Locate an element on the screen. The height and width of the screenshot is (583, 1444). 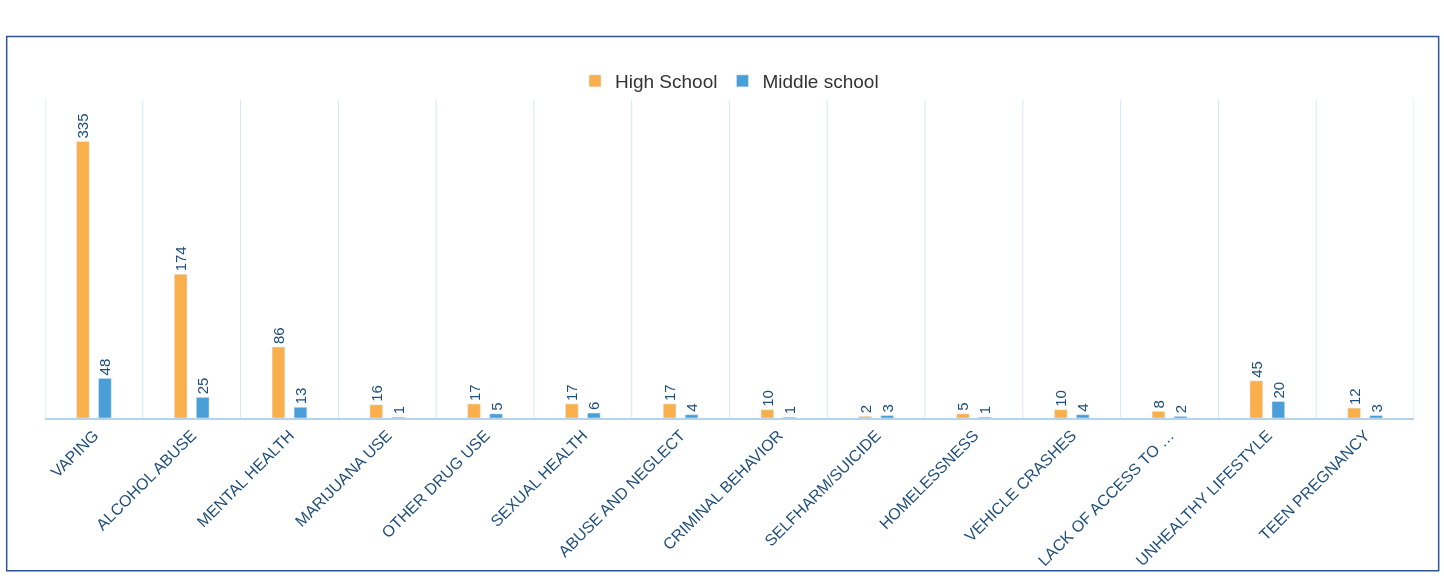
data-label: 86 is located at coordinates (278, 336).